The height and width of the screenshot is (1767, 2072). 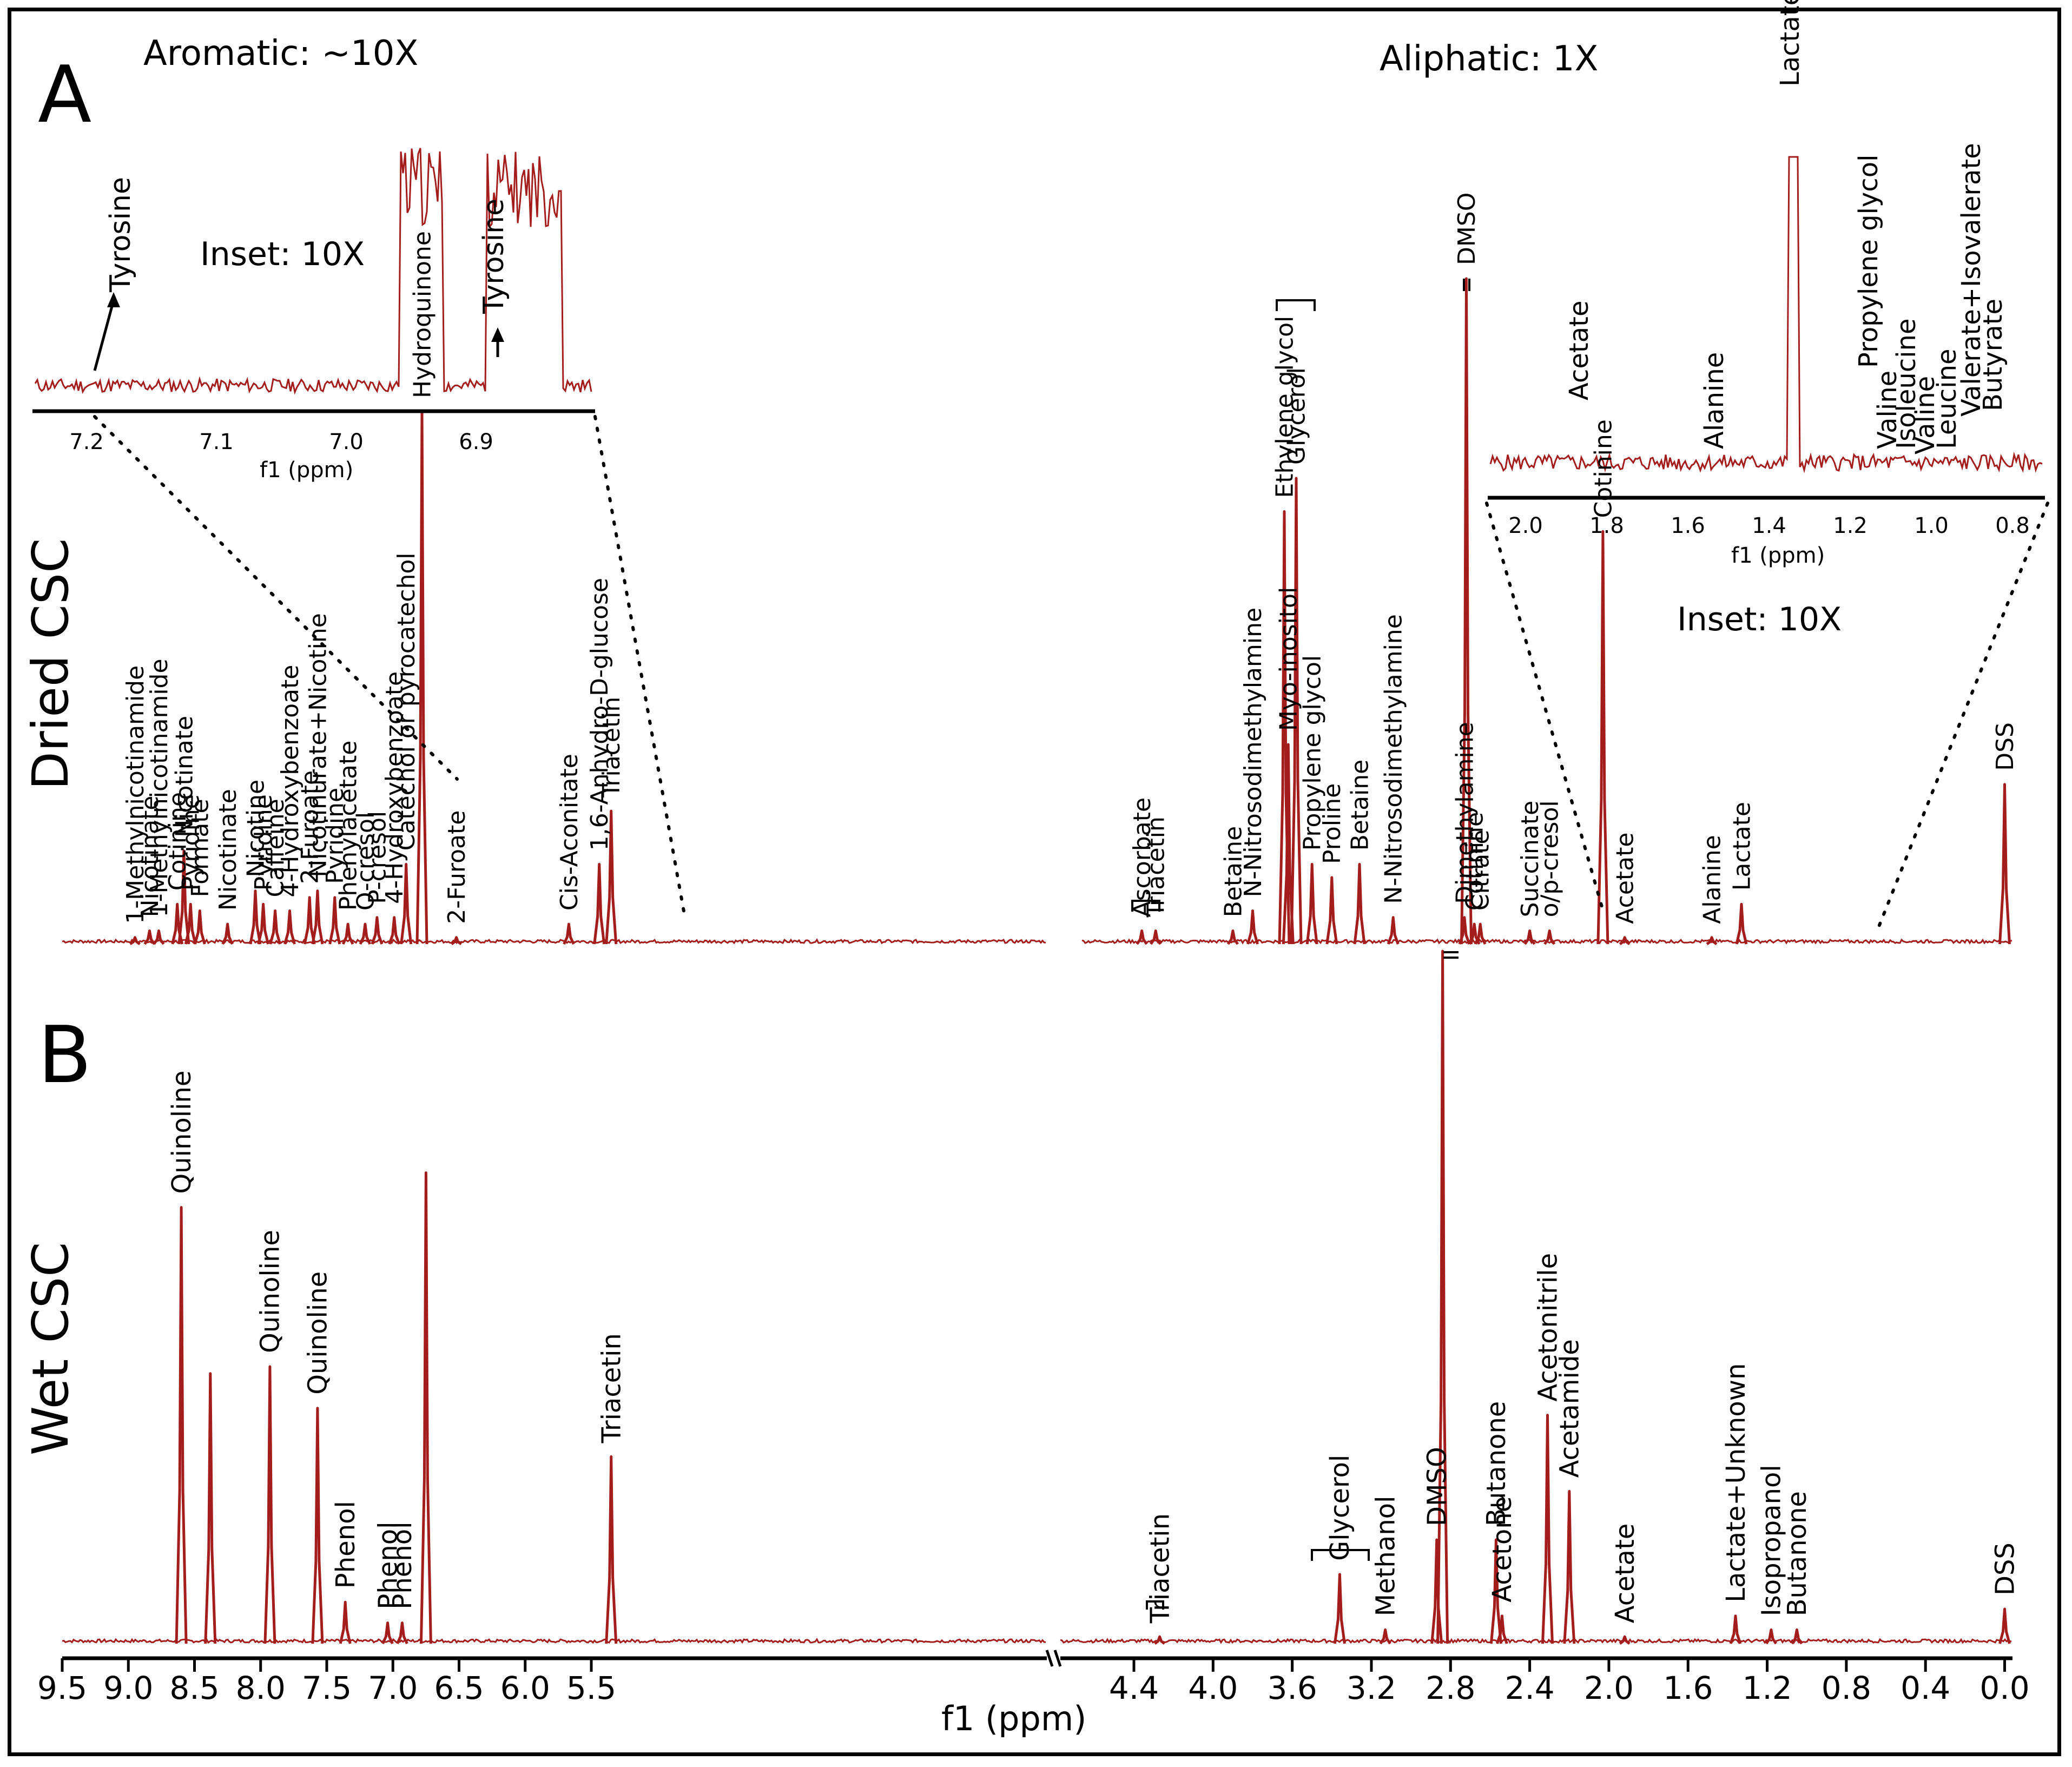 I want to click on x-tick-label: 7.0, so click(x=393, y=1688).